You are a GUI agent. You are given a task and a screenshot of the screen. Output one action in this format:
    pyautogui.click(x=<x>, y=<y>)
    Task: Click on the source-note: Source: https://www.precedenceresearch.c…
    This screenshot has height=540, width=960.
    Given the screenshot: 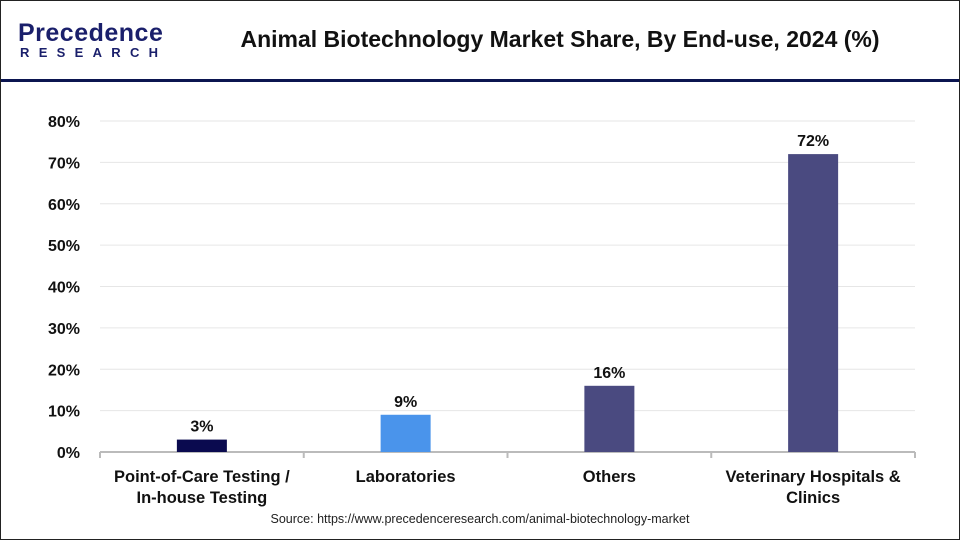 What is the action you would take?
    pyautogui.click(x=480, y=519)
    